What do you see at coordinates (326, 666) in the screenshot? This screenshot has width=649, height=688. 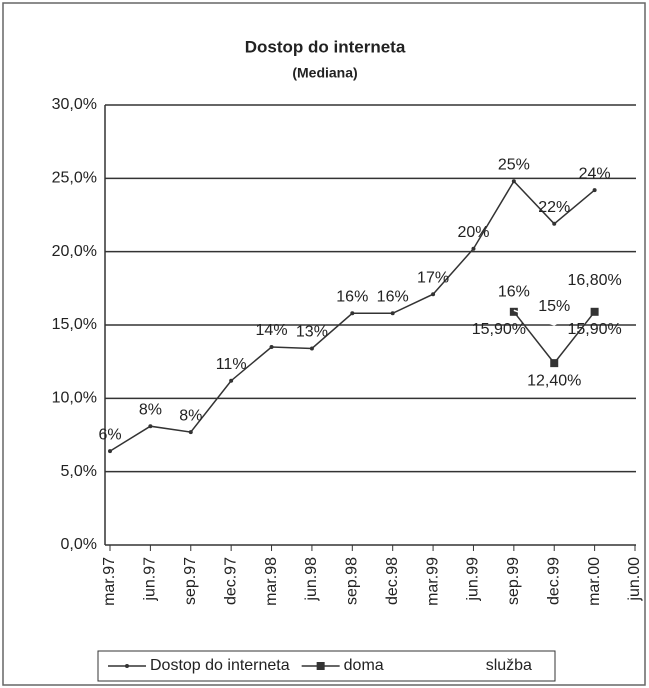 I see `legend-box` at bounding box center [326, 666].